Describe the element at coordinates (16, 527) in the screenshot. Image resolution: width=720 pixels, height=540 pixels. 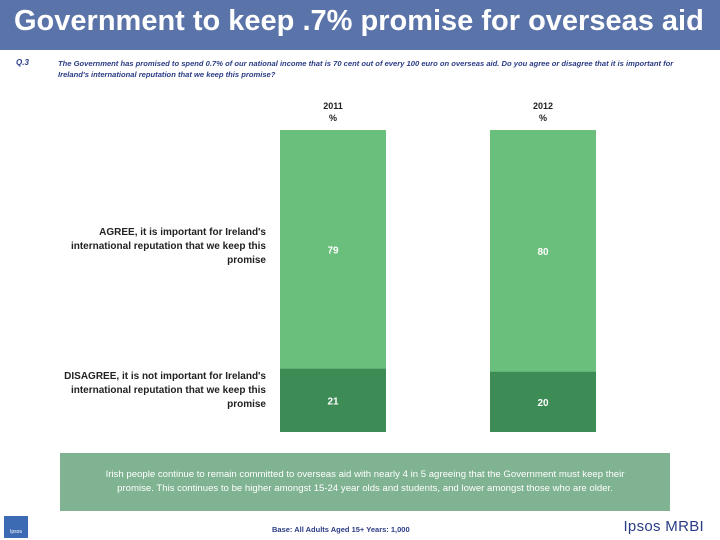
I see `ipsos-logo-icon: Ipsos` at that location.